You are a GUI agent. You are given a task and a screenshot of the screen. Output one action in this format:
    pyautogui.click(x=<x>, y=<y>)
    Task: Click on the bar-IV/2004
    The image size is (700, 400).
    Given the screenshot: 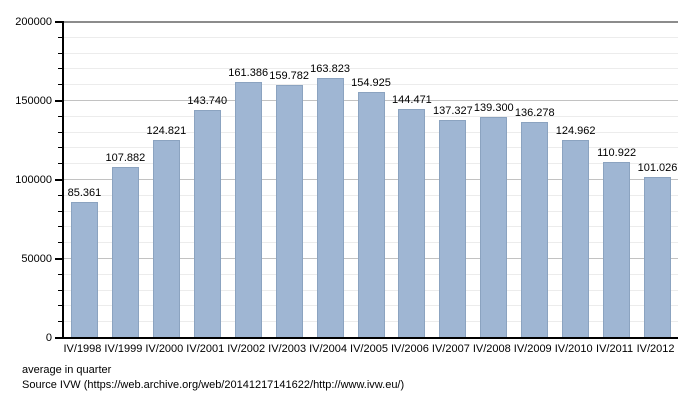 What is the action you would take?
    pyautogui.click(x=330, y=207)
    